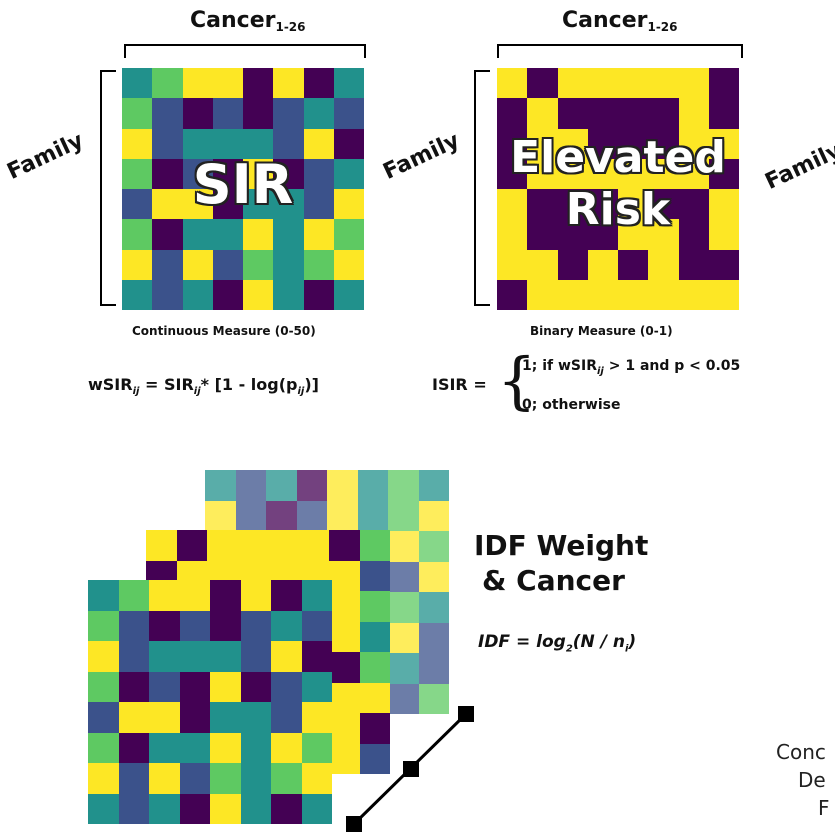  What do you see at coordinates (620, 51) in the screenshot?
I see `panel2-top-bracket` at bounding box center [620, 51].